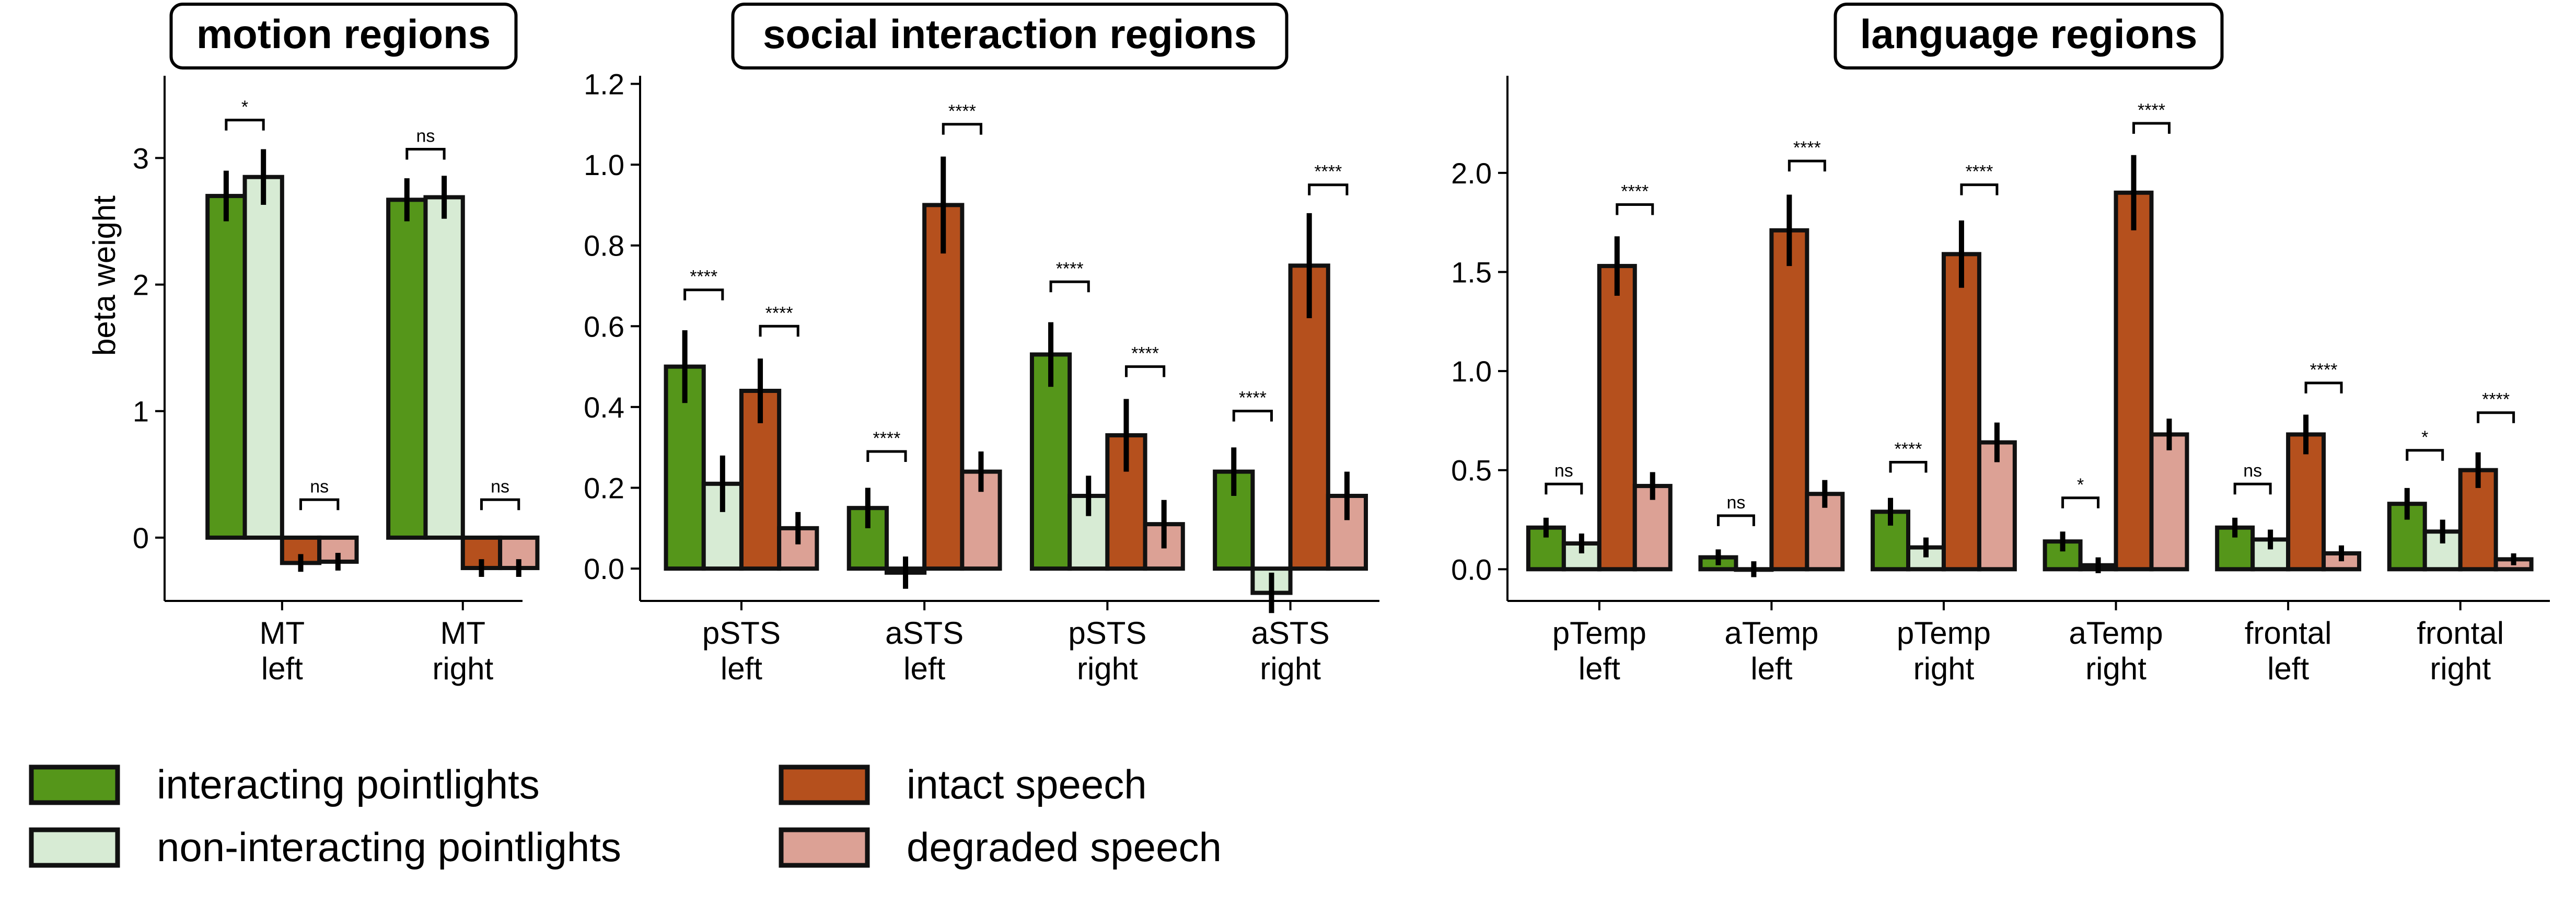 This screenshot has height=904, width=2576. I want to click on y-tick-label: 0.4, so click(604, 407).